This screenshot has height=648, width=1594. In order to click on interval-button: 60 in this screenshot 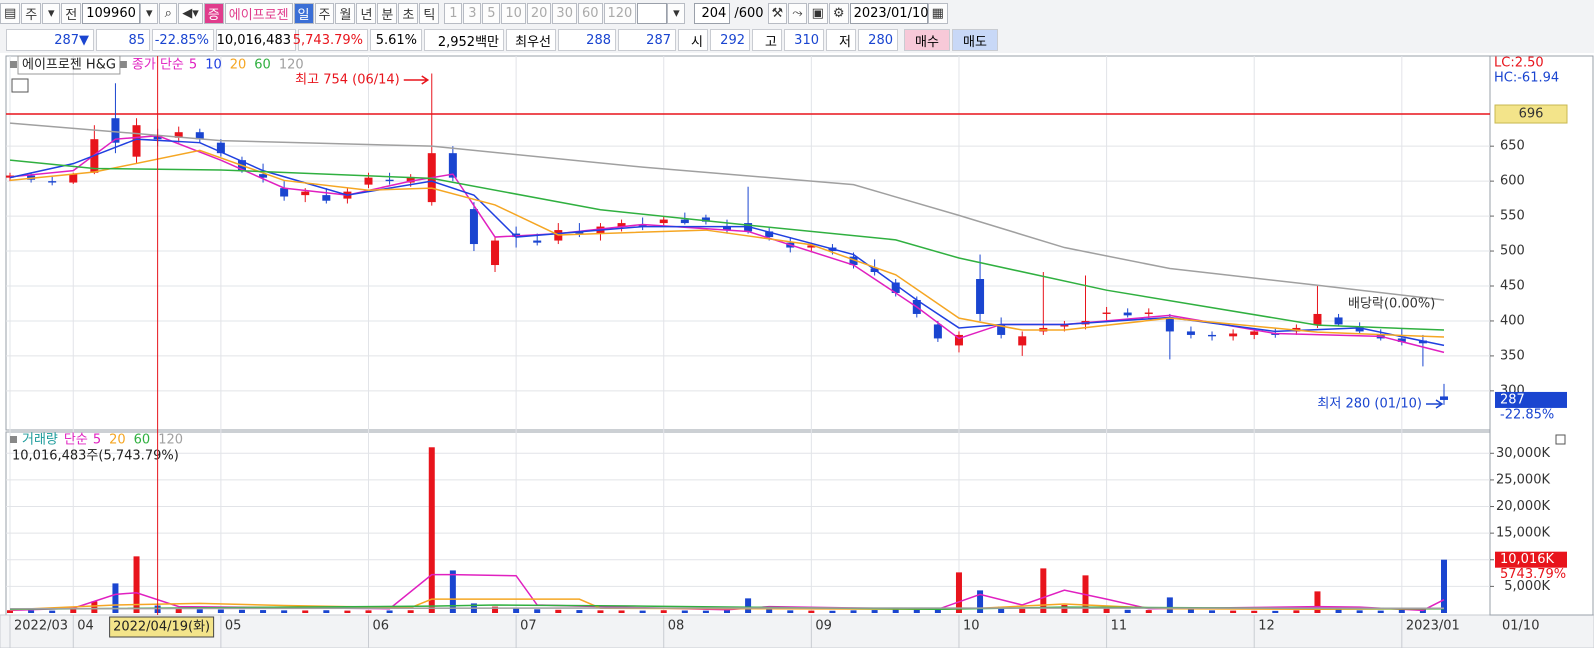, I will do `click(590, 13)`.